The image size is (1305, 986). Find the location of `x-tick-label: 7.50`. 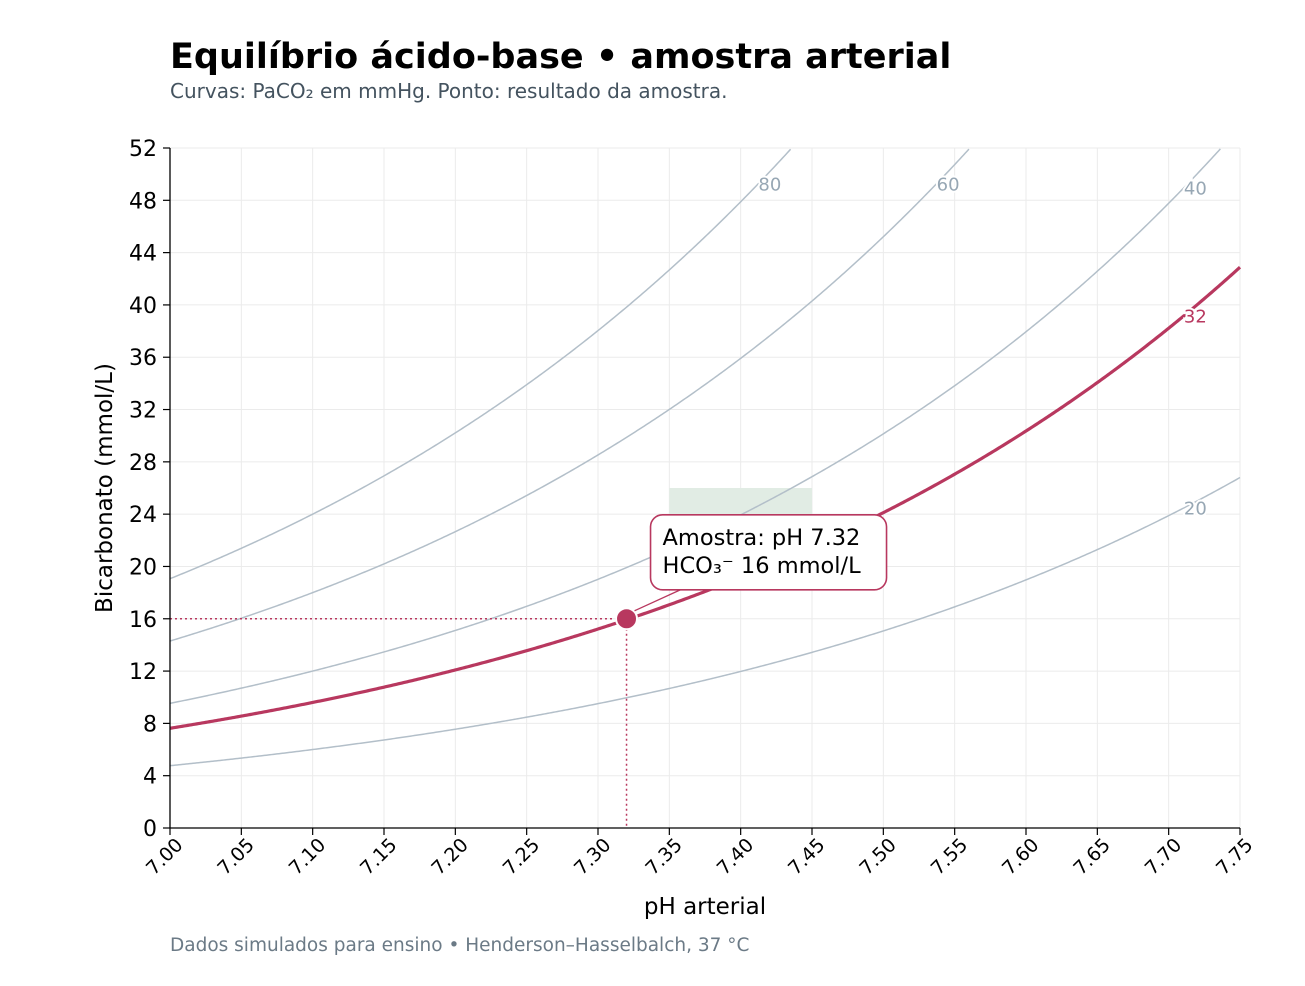

x-tick-label: 7.50 is located at coordinates (877, 856).